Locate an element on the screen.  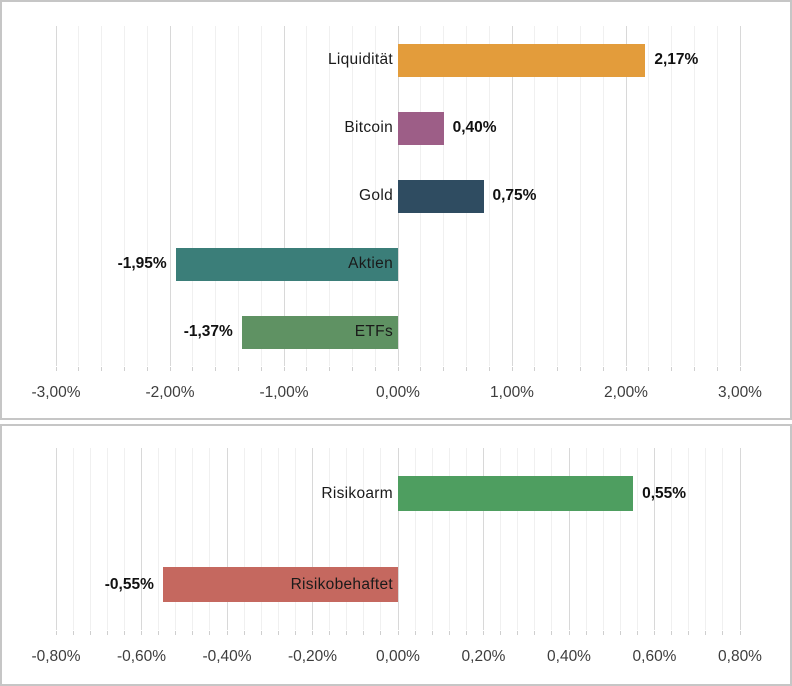
data-label-liquidit-t: 2,17% is located at coordinates (676, 59).